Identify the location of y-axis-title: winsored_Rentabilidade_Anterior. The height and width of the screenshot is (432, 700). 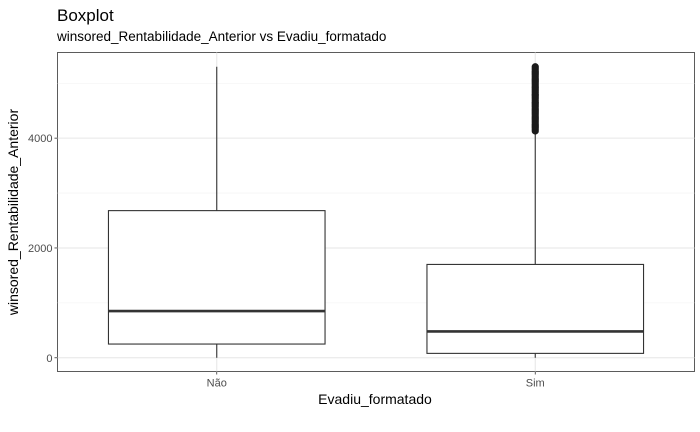
(13, 213).